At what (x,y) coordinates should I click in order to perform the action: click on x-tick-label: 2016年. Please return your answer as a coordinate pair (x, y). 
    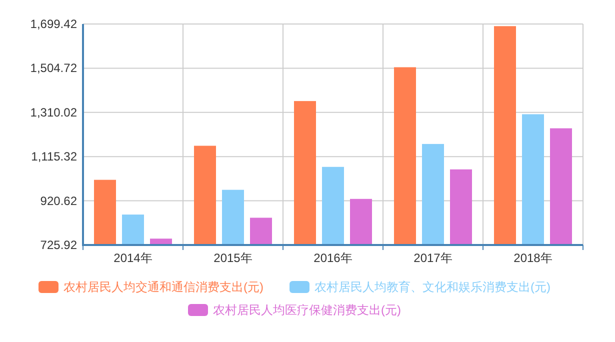
    Looking at the image, I should click on (333, 258).